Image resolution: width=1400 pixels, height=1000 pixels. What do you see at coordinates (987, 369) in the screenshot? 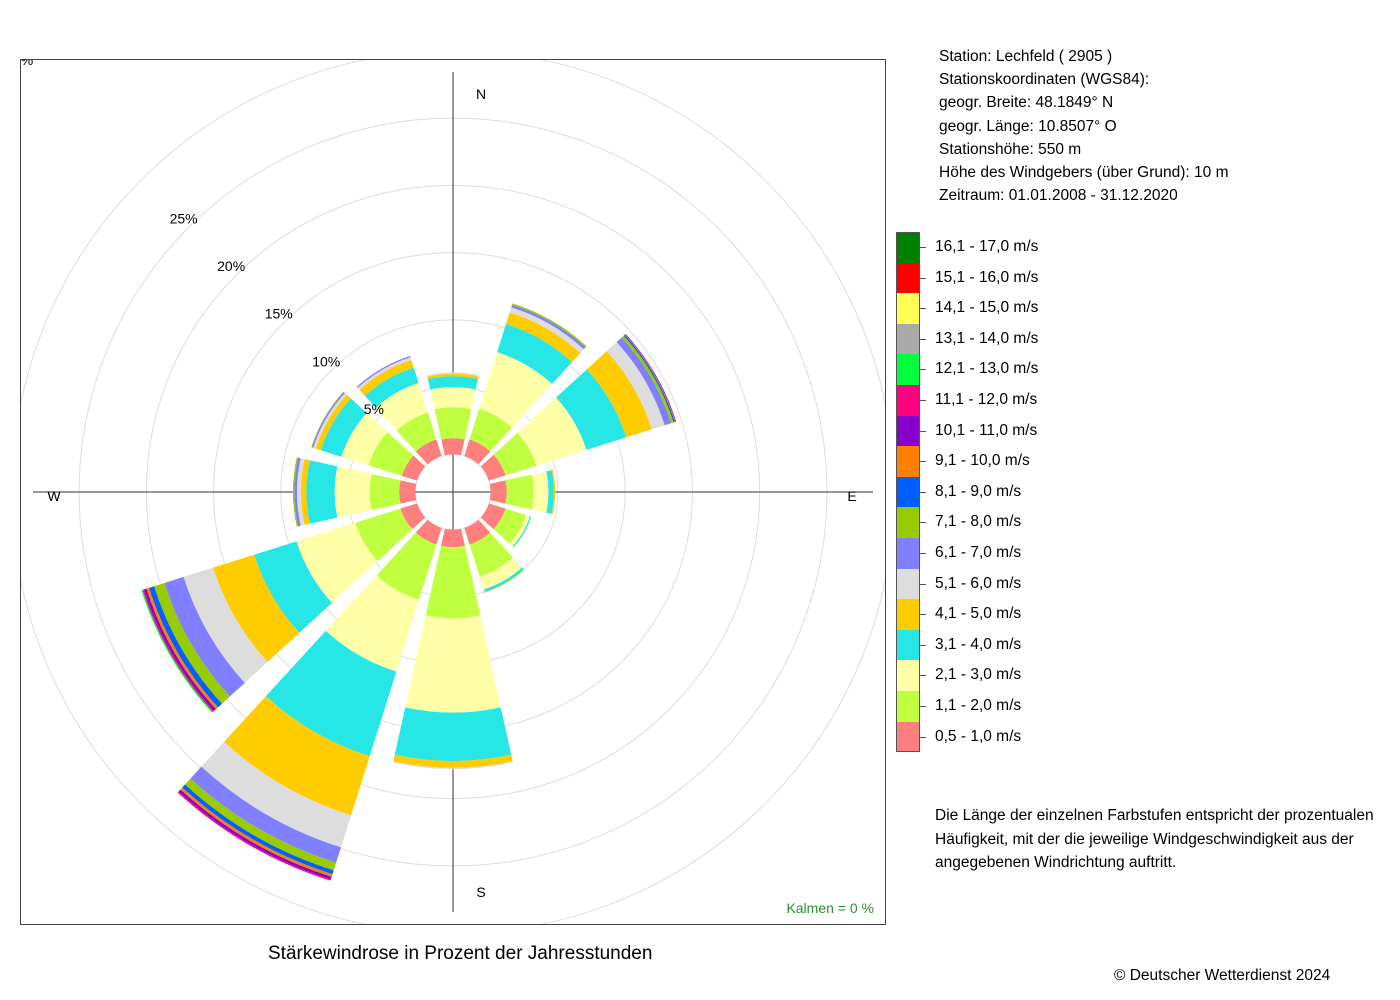
I see `legend-label: 12,1 - 13,0 m/s` at bounding box center [987, 369].